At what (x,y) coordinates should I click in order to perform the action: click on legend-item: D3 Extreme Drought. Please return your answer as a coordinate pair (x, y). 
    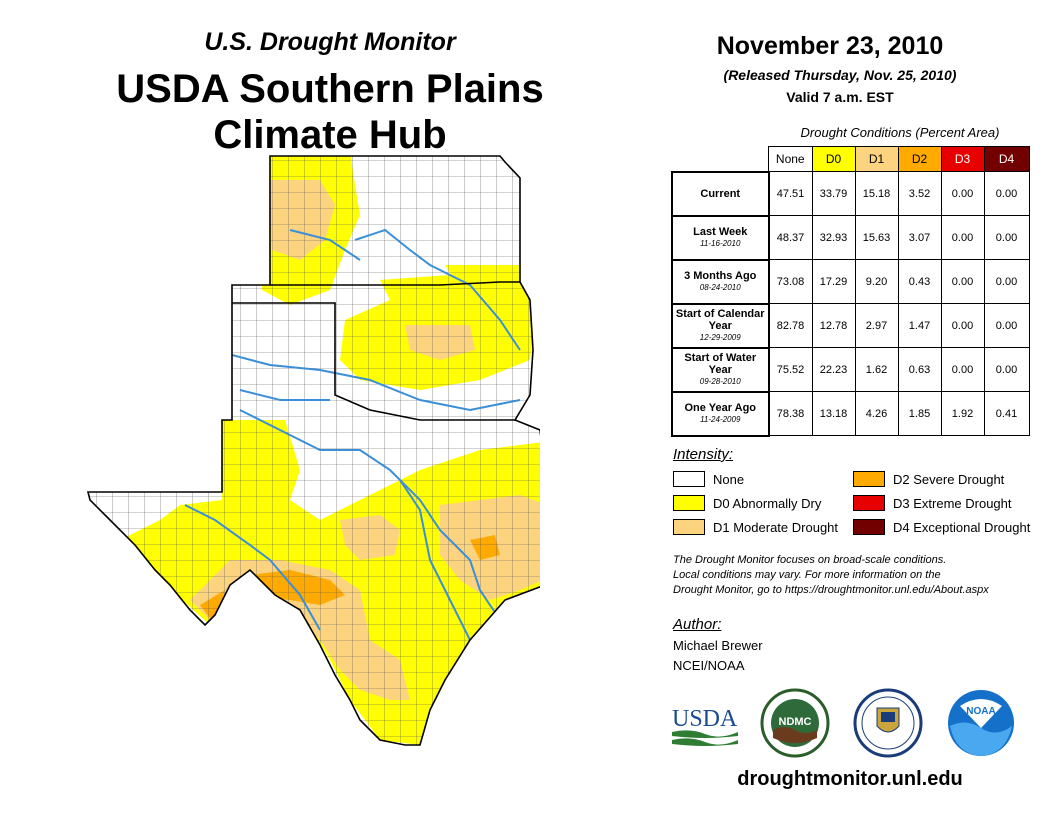
    Looking at the image, I should click on (932, 503).